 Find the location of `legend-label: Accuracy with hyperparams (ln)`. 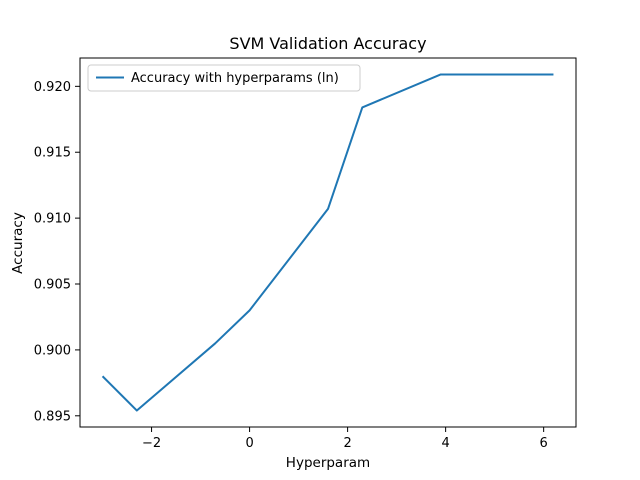

legend-label: Accuracy with hyperparams (ln) is located at coordinates (235, 78).